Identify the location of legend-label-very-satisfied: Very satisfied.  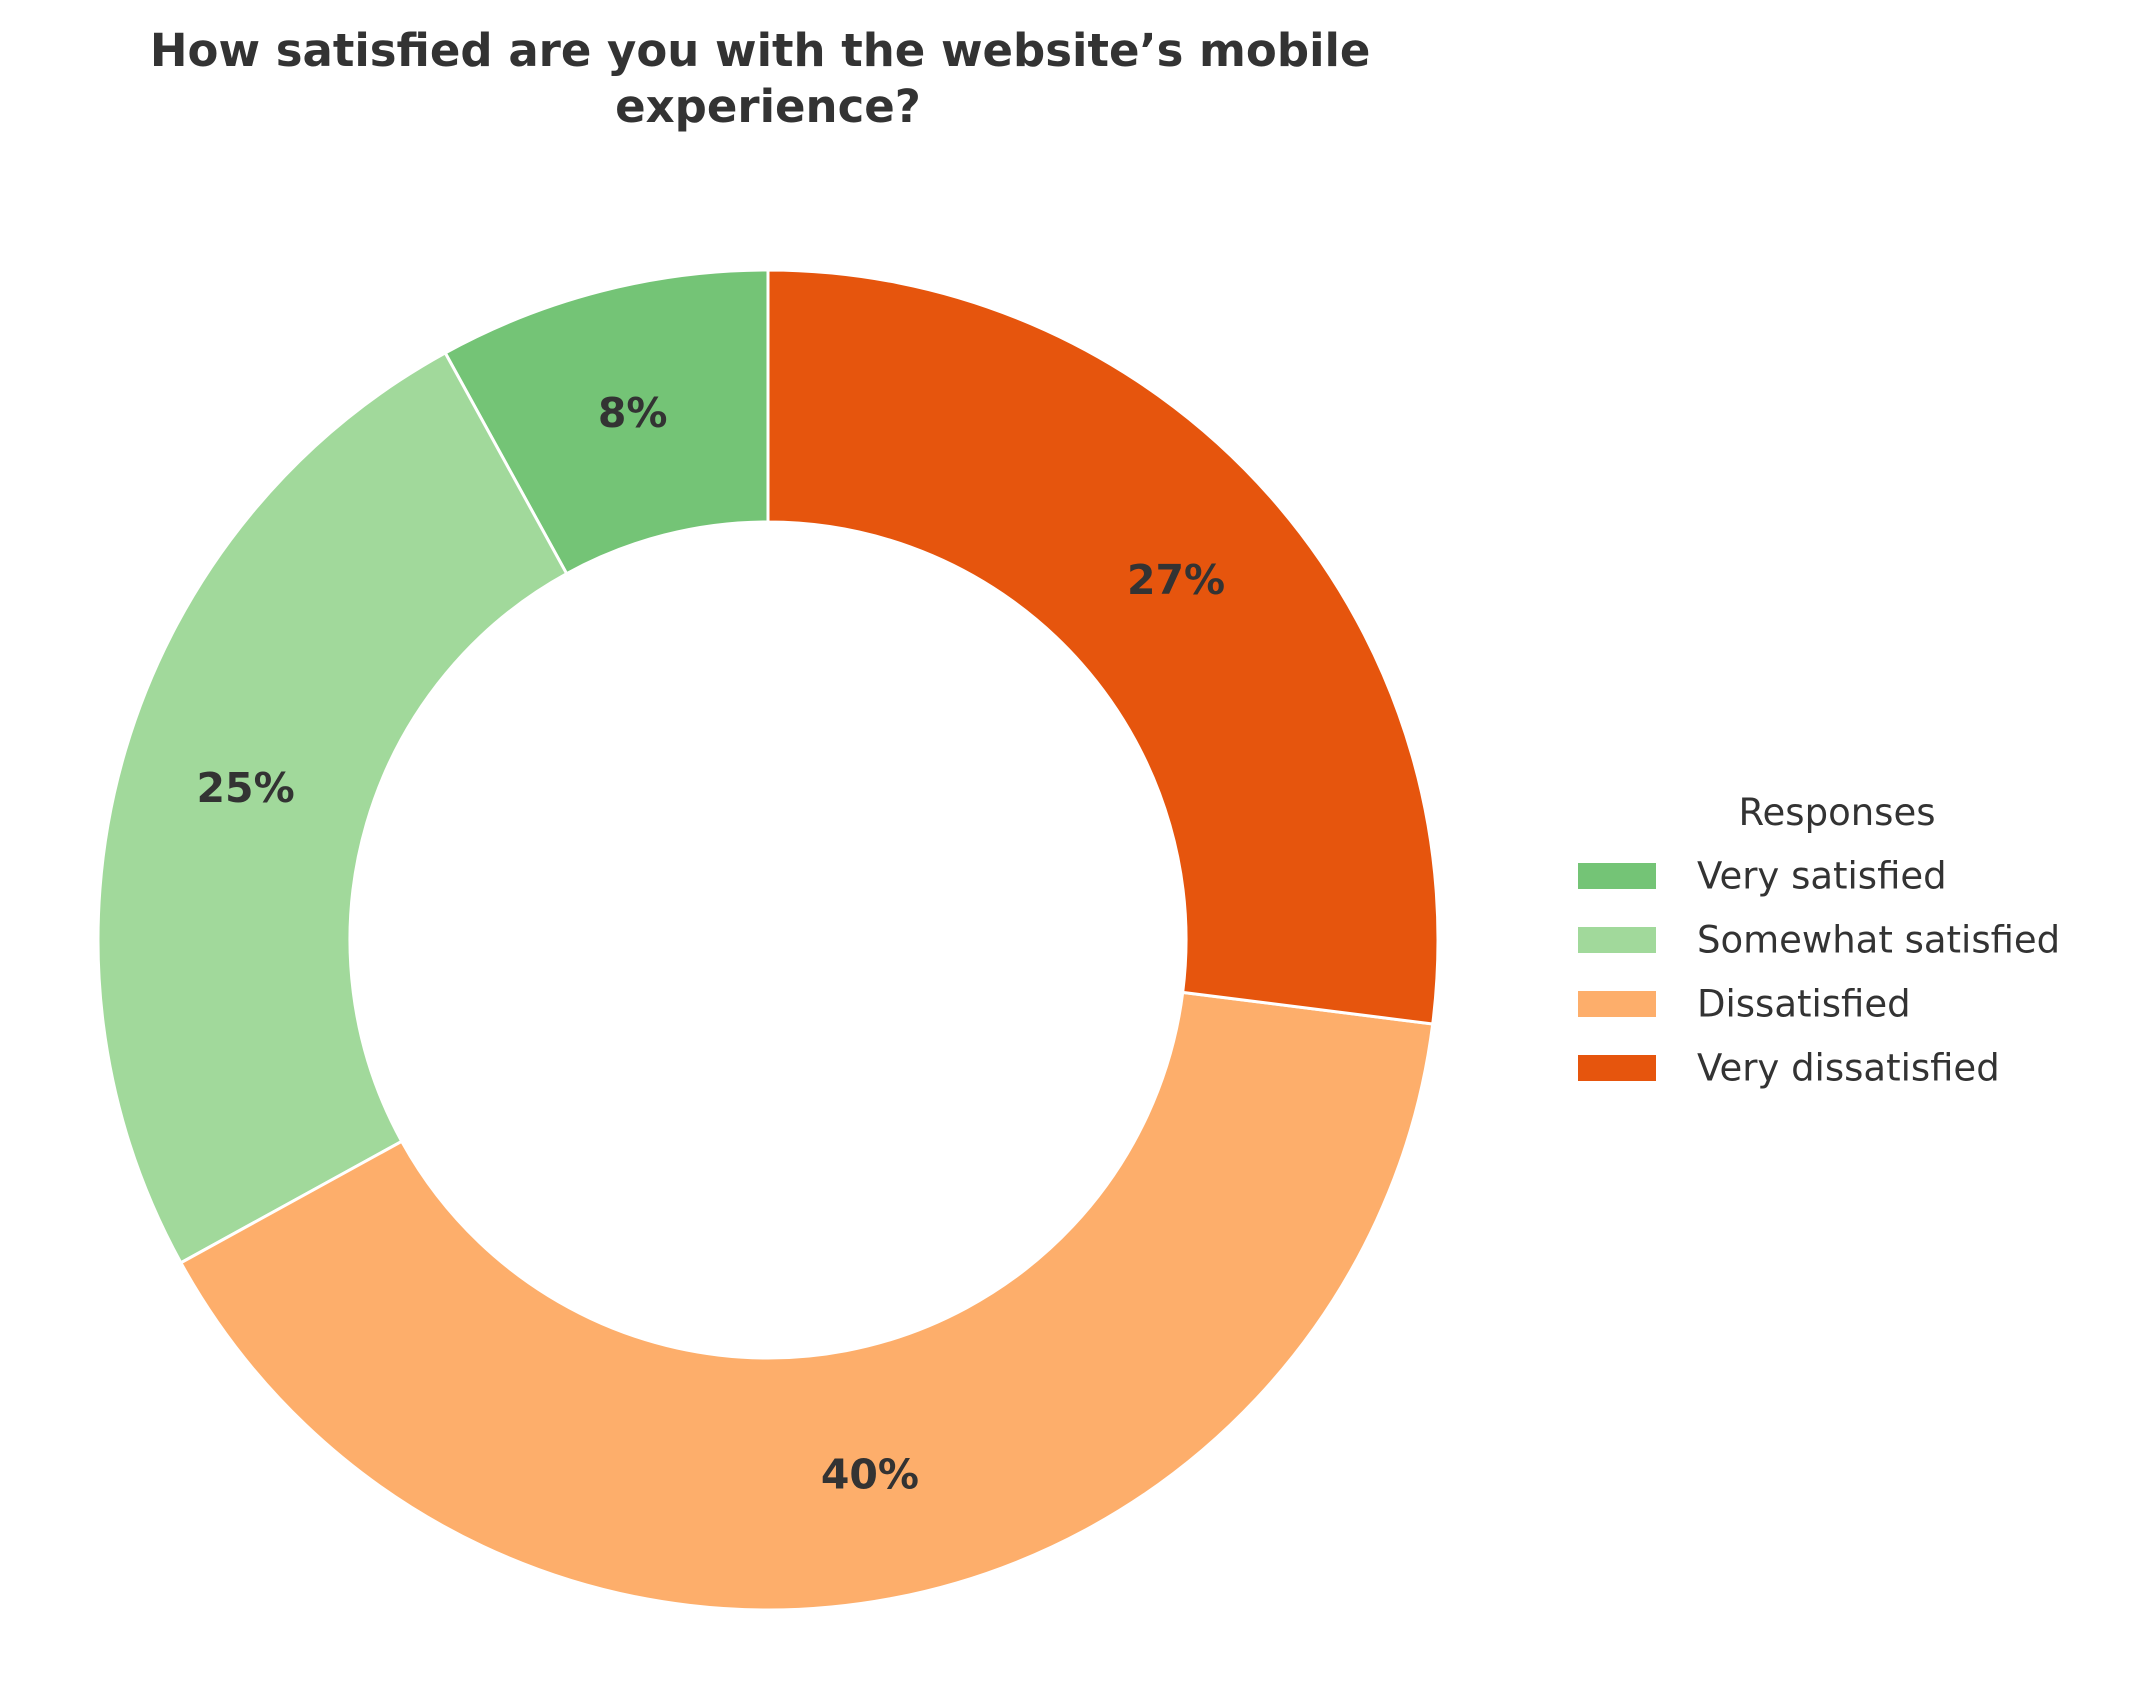
(1822, 876).